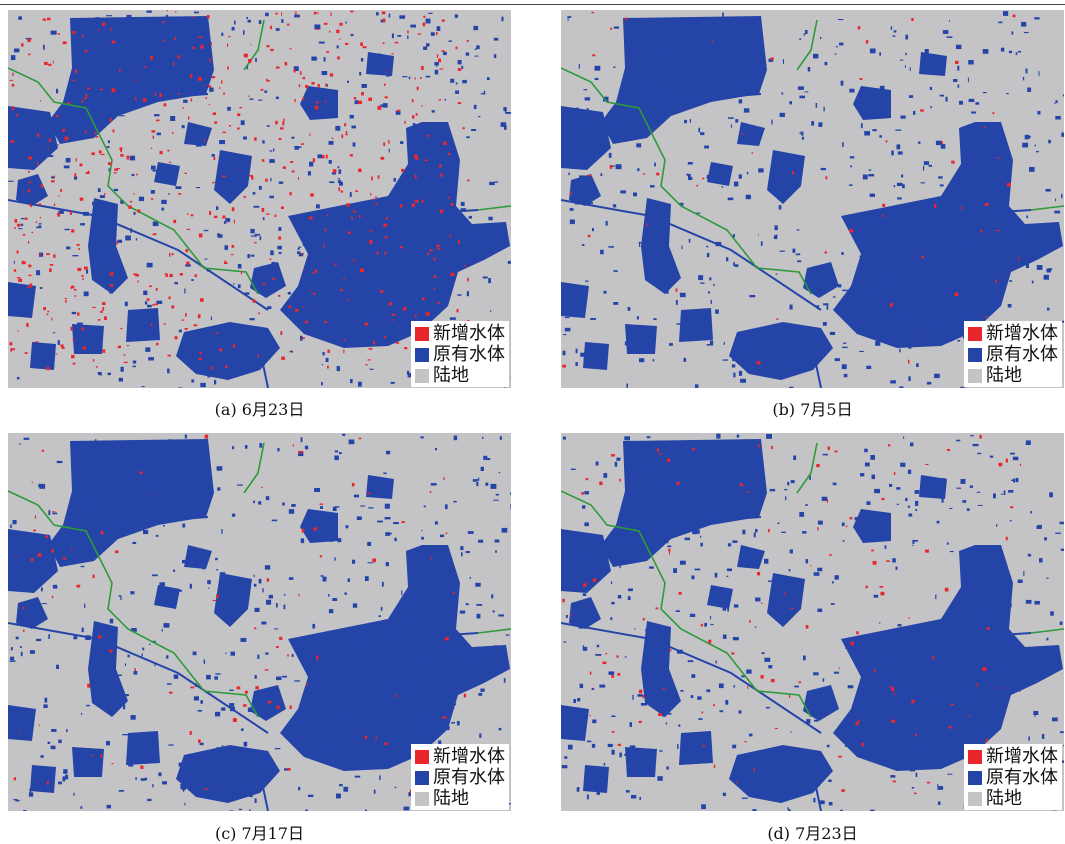  Describe the element at coordinates (661, 246) in the screenshot. I see `lake` at that location.